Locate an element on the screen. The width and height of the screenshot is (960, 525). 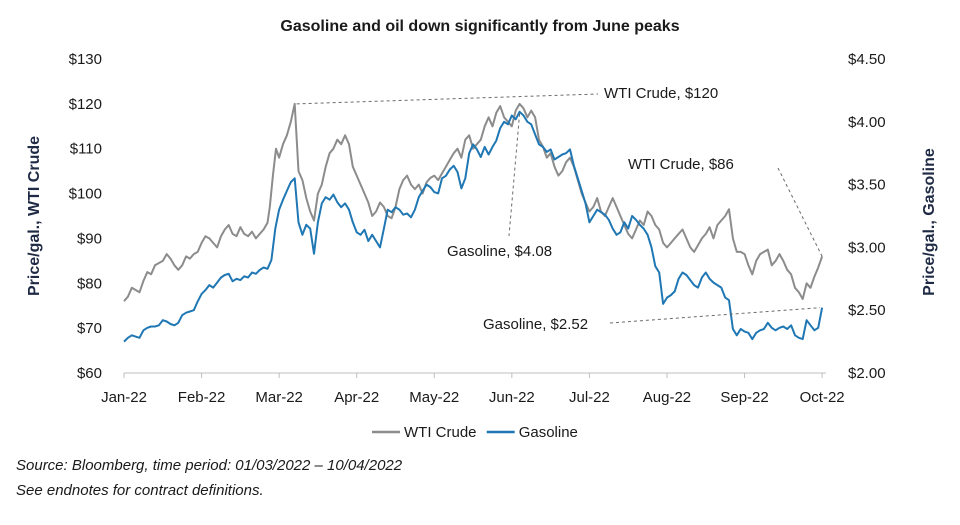
legend-label-gasoline: Gasoline is located at coordinates (548, 432).